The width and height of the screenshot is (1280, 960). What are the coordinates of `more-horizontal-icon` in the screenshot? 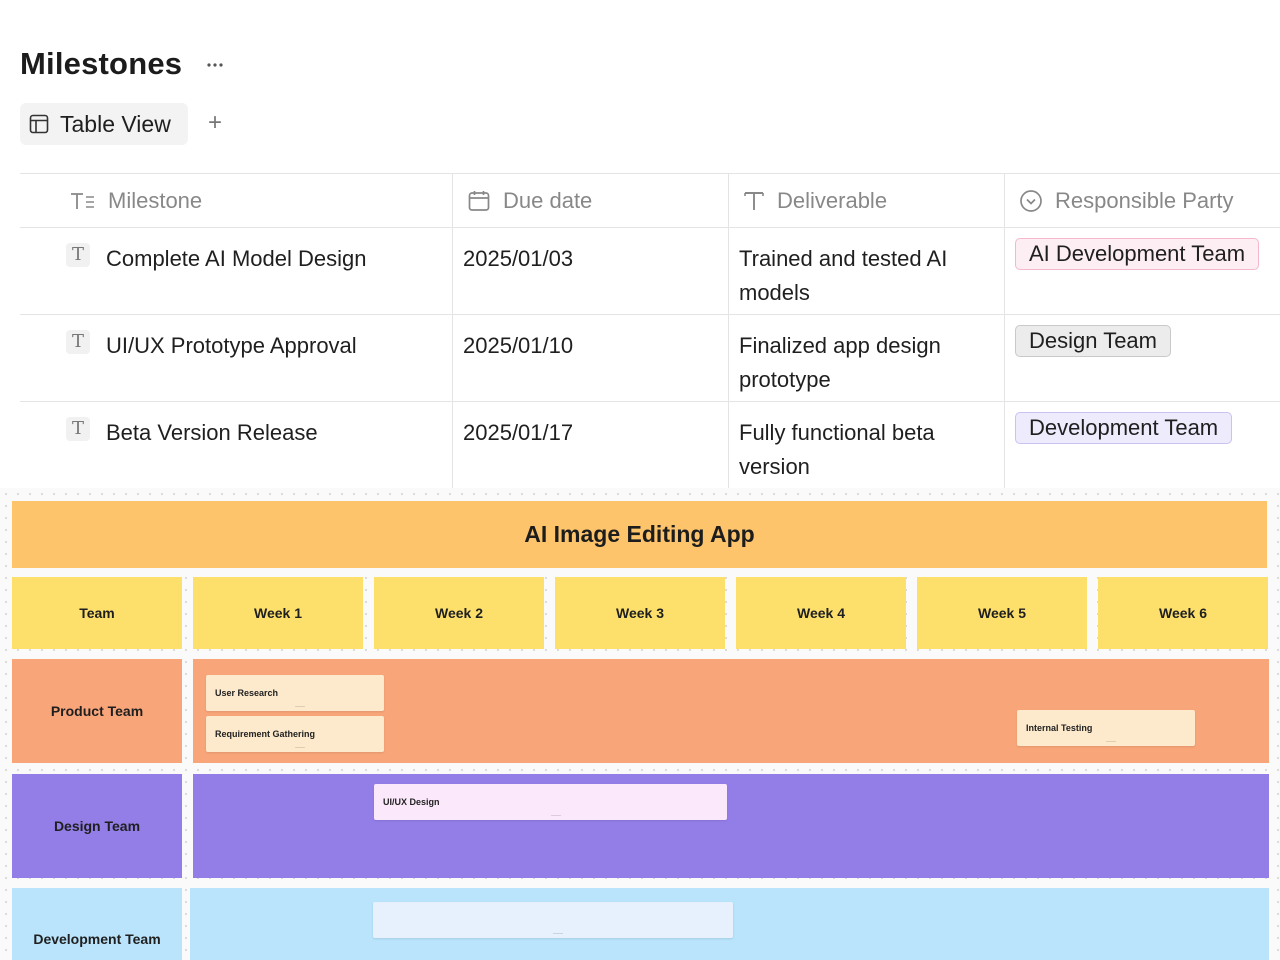 It's located at (215, 65).